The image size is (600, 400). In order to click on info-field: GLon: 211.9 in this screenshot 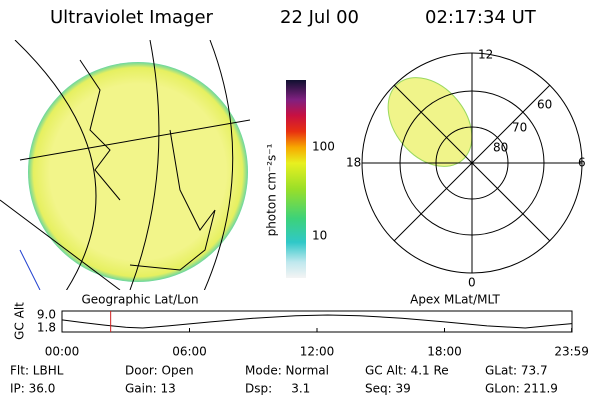, I will do `click(521, 389)`.